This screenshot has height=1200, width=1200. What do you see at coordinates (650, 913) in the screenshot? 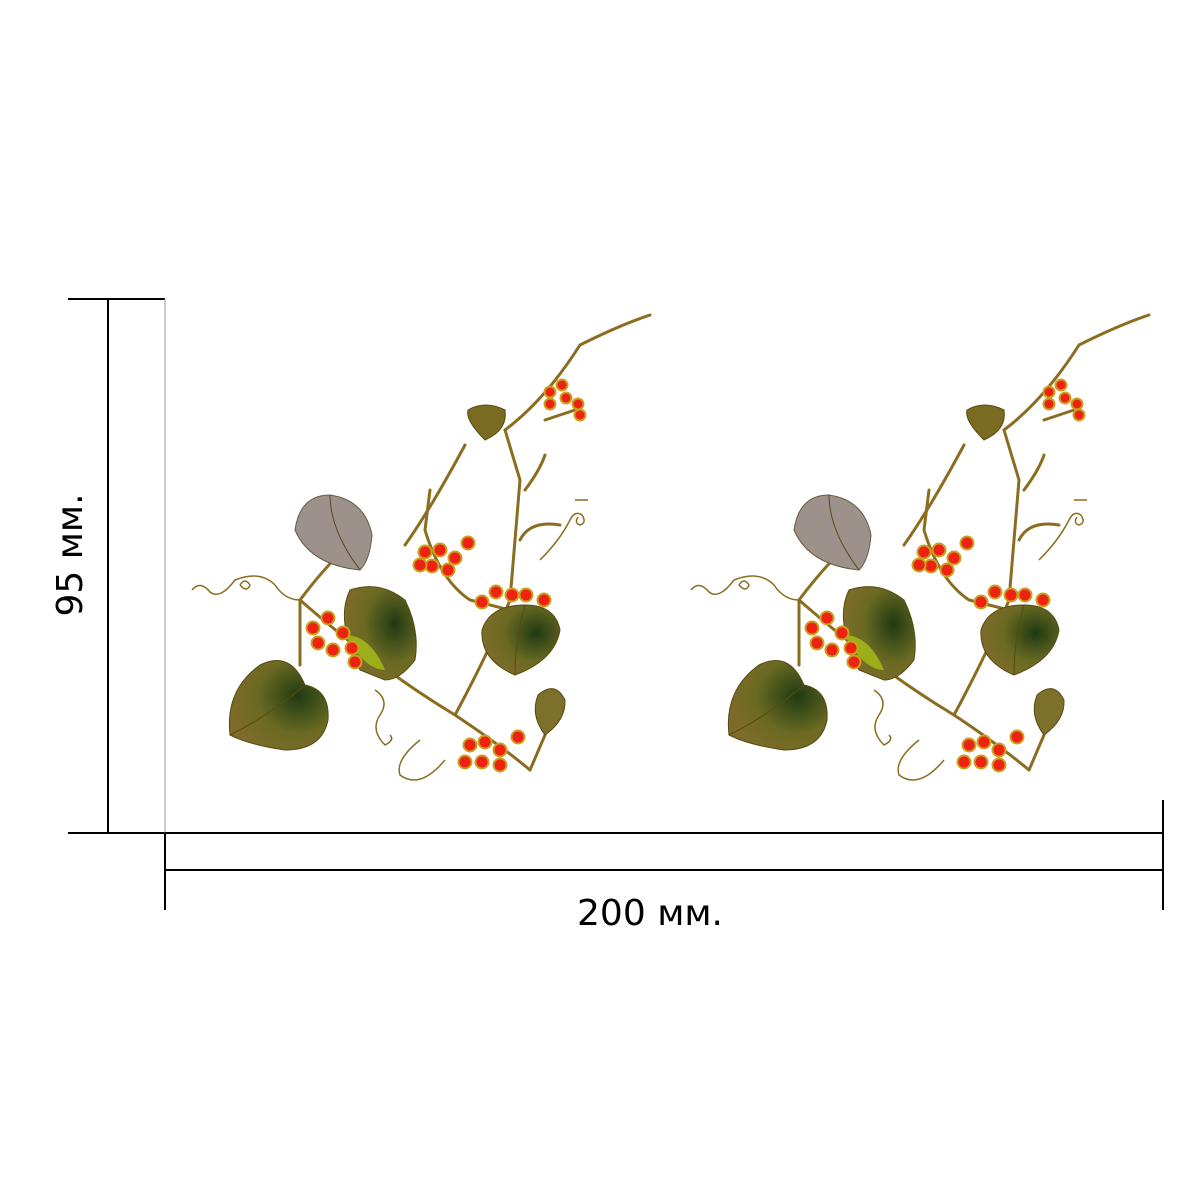
I see `width-label: 200 мм.` at bounding box center [650, 913].